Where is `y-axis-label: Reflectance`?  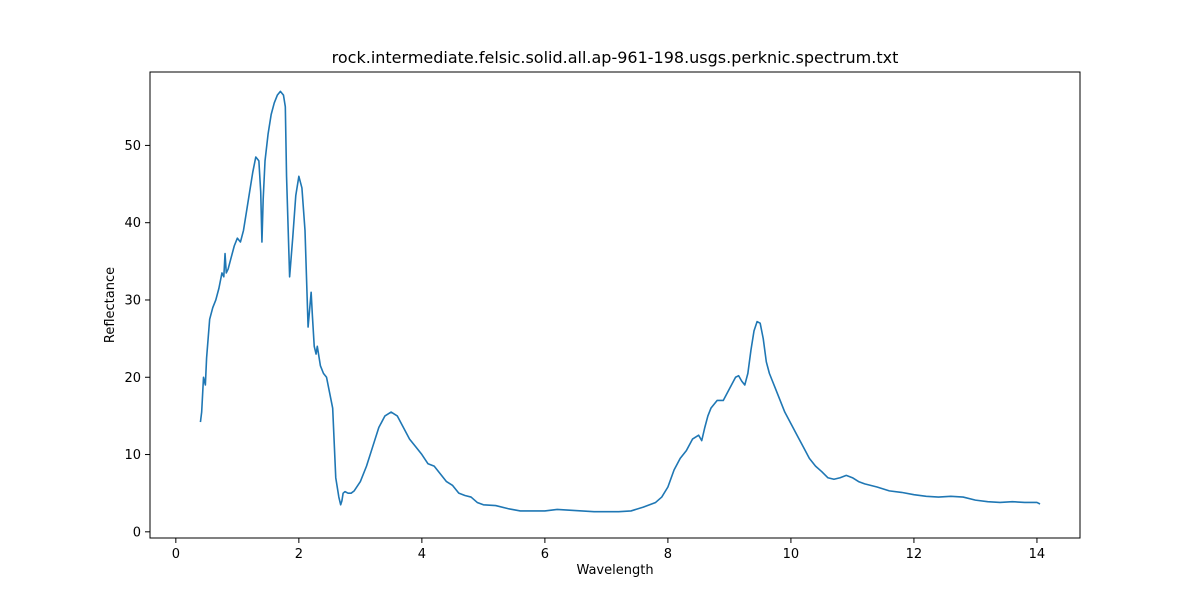
y-axis-label: Reflectance is located at coordinates (110, 305).